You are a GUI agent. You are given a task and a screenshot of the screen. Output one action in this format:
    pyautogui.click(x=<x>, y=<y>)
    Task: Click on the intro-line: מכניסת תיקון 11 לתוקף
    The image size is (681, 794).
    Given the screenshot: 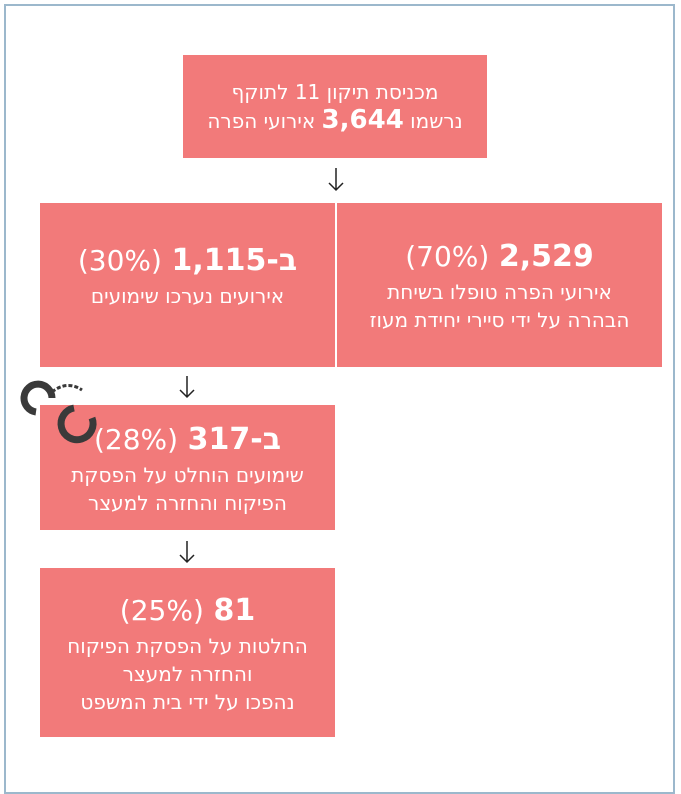 What is the action you would take?
    pyautogui.click(x=335, y=92)
    